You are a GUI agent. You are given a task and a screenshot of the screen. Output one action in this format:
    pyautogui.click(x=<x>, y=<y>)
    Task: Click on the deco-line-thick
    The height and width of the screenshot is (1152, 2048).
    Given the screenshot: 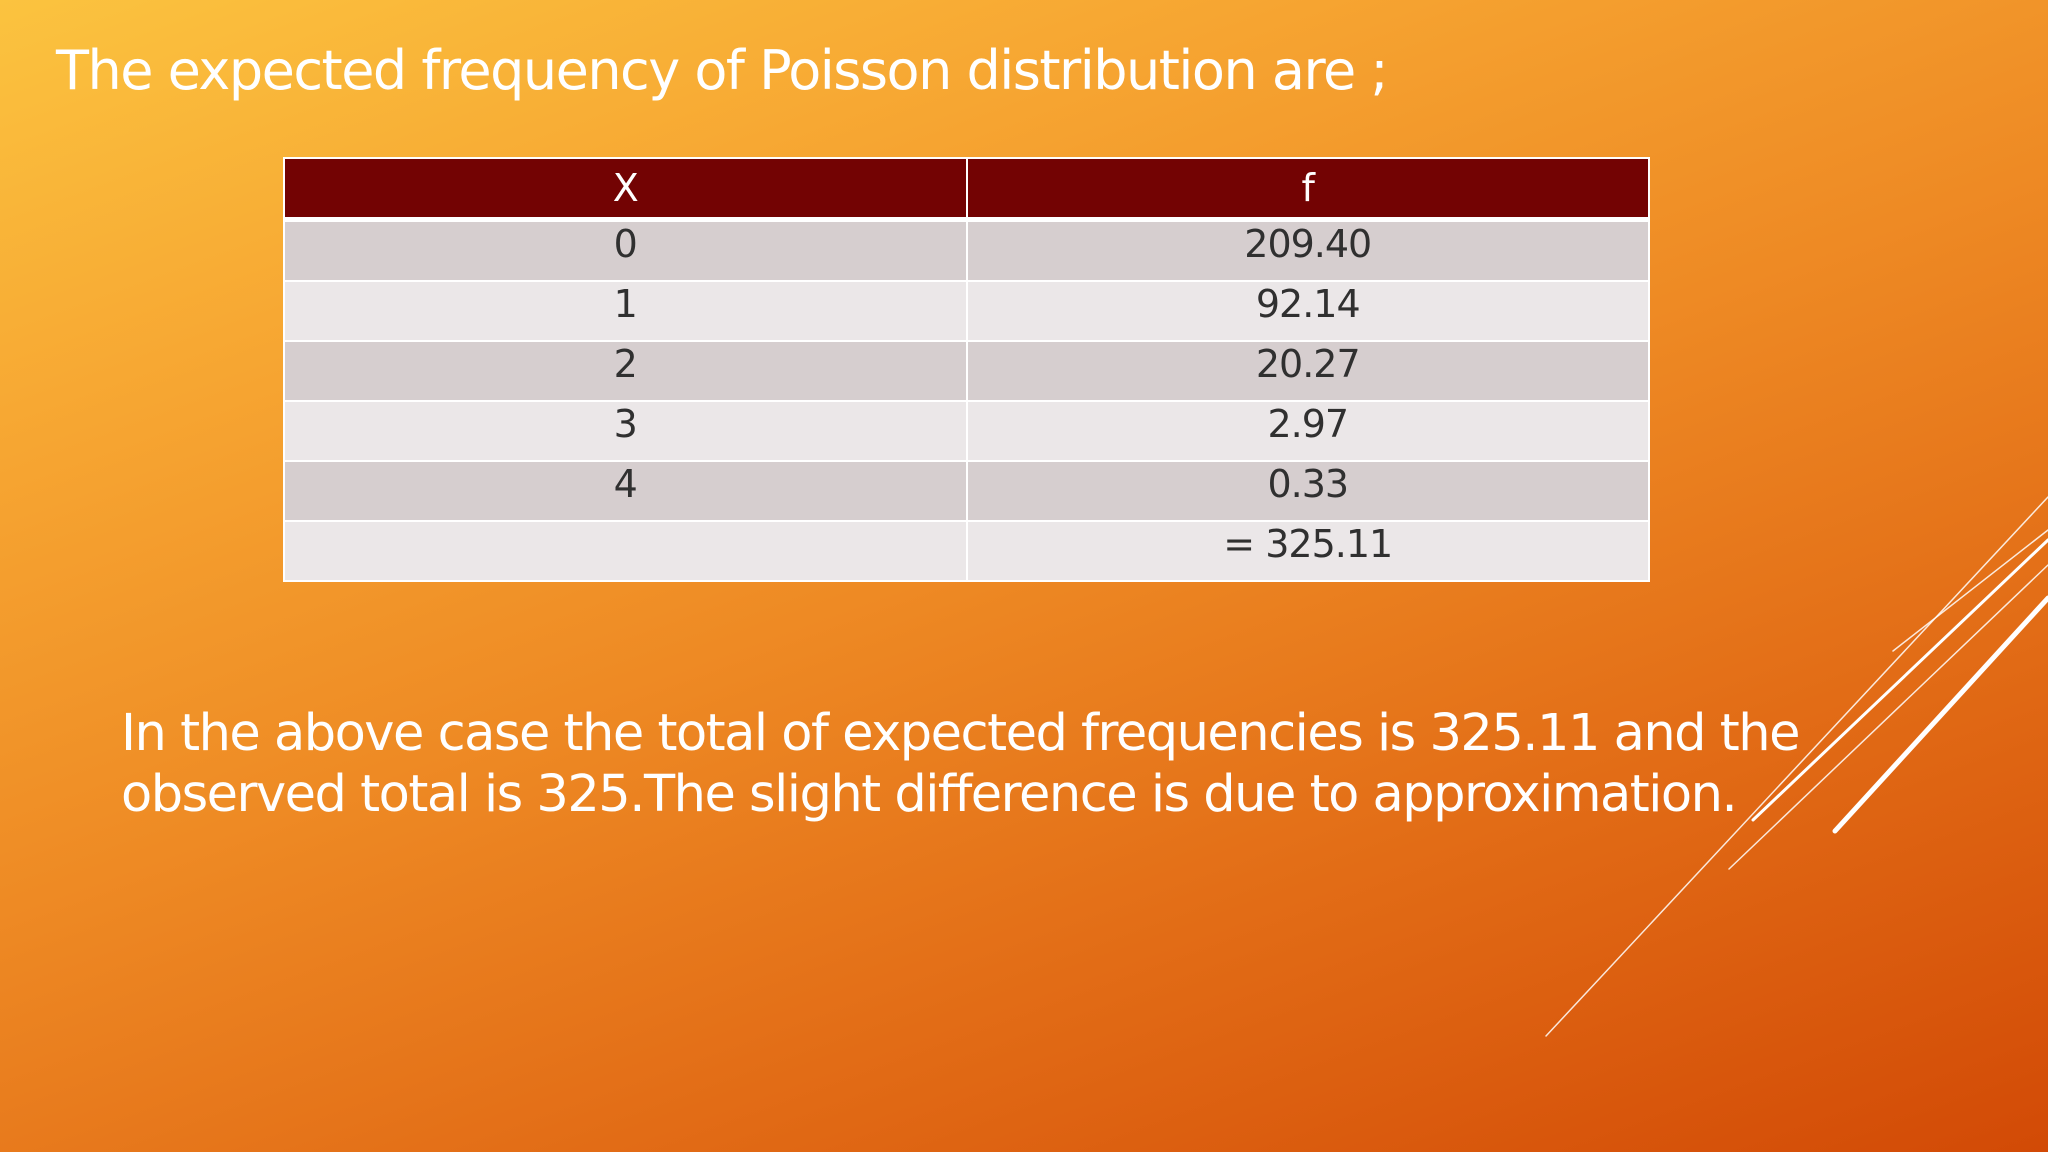 What is the action you would take?
    pyautogui.click(x=1940, y=714)
    